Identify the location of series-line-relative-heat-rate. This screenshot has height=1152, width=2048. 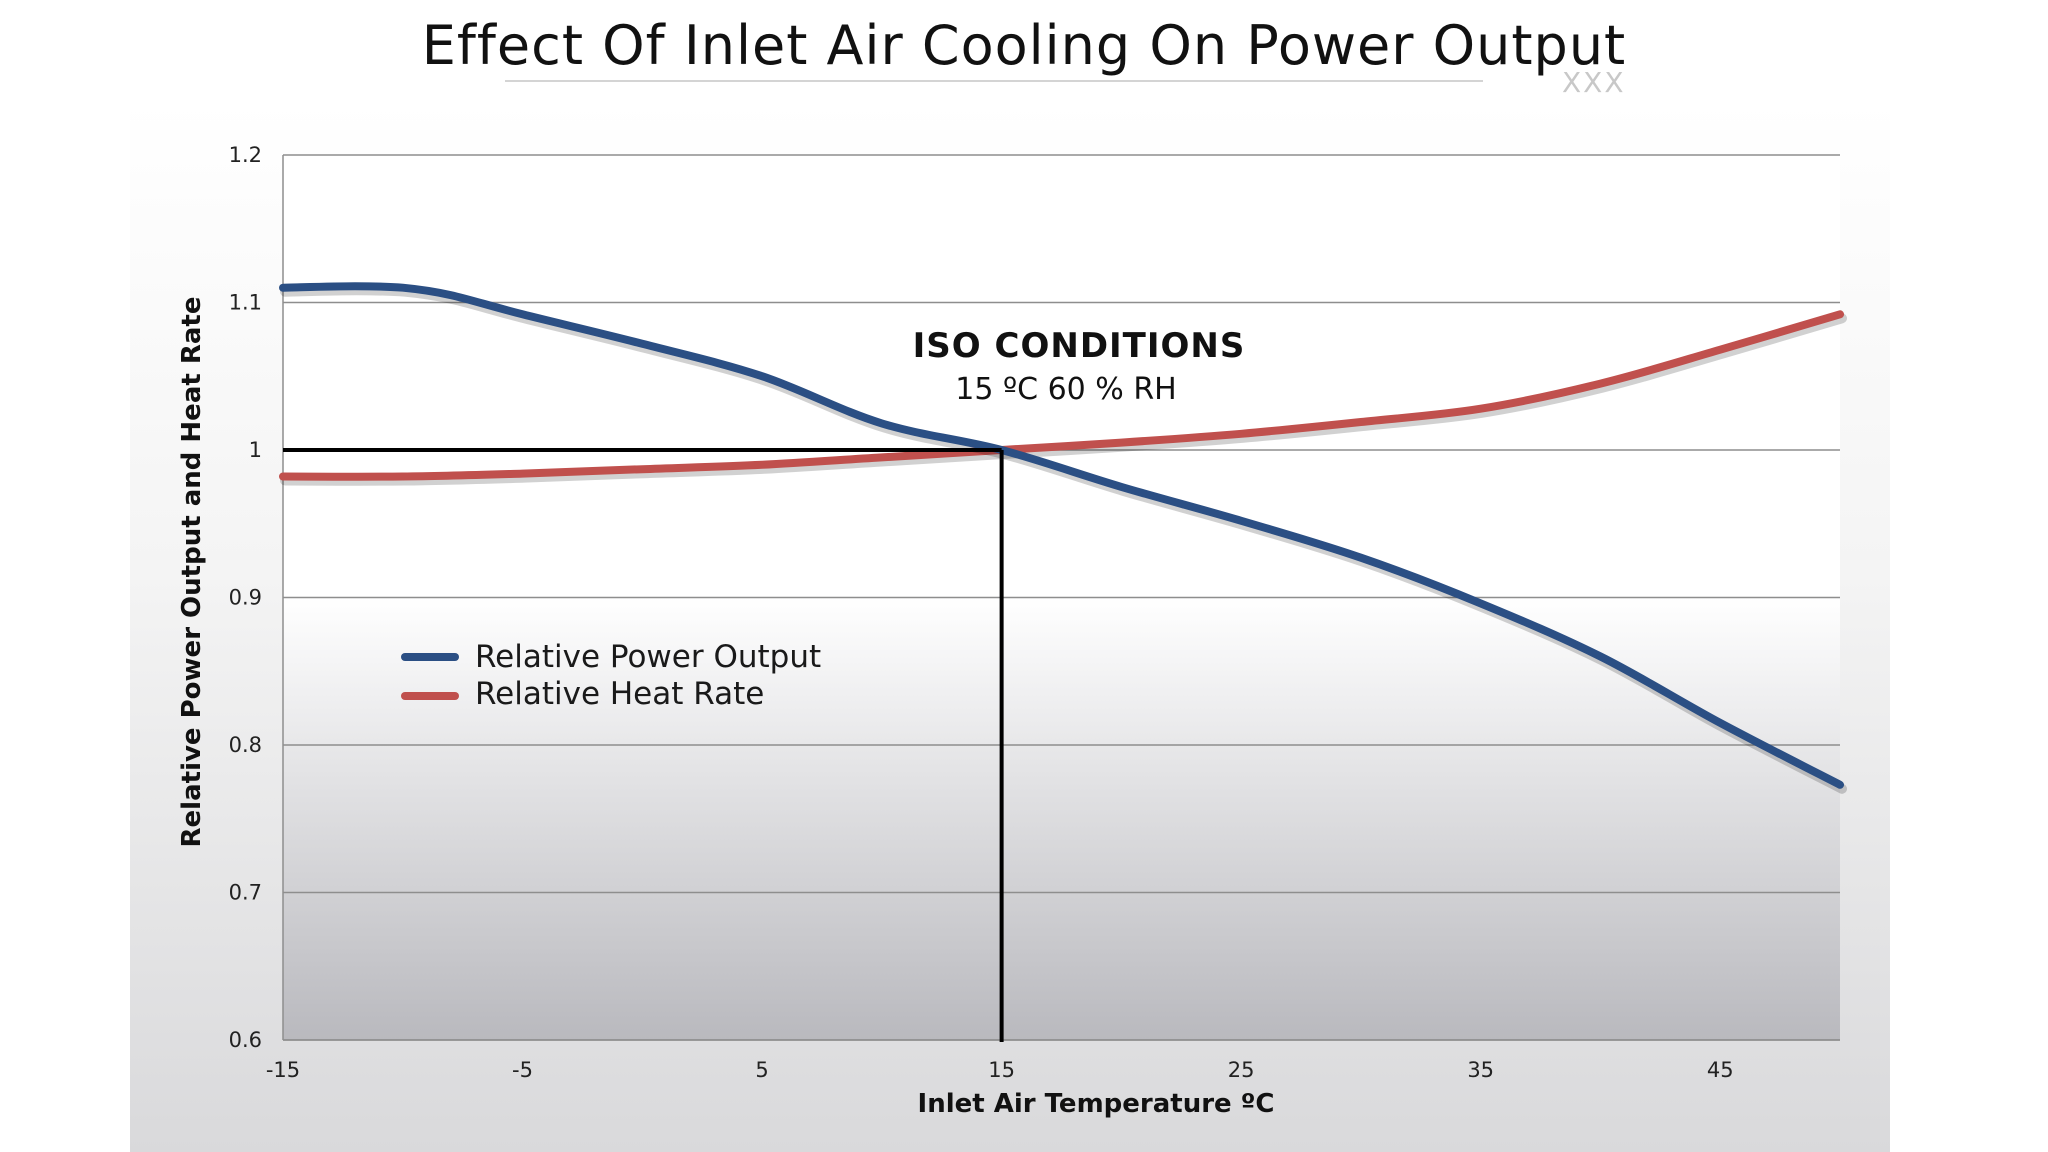
(1061, 395).